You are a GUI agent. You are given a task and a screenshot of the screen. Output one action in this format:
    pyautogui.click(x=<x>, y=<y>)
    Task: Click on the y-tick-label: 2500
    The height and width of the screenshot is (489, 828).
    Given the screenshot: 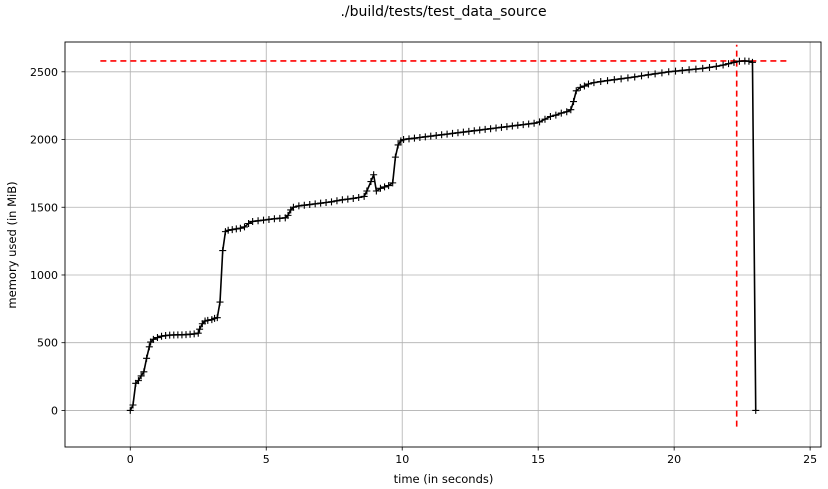 What is the action you would take?
    pyautogui.click(x=44, y=72)
    